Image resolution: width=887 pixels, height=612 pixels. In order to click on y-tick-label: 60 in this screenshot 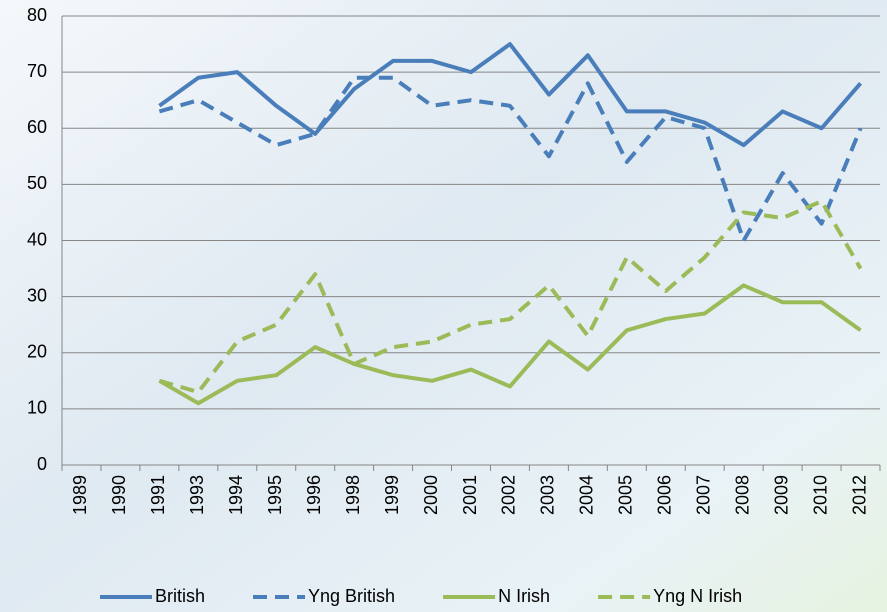, I will do `click(37, 127)`.